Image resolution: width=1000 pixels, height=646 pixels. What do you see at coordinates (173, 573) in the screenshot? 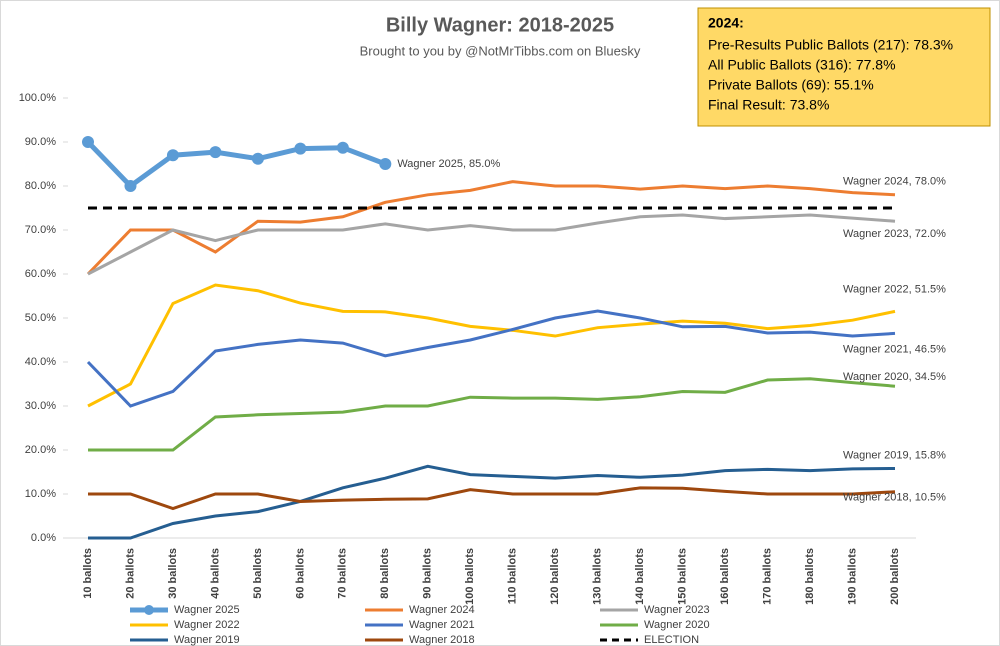
I see `x-tick-label: 30 ballots` at bounding box center [173, 573].